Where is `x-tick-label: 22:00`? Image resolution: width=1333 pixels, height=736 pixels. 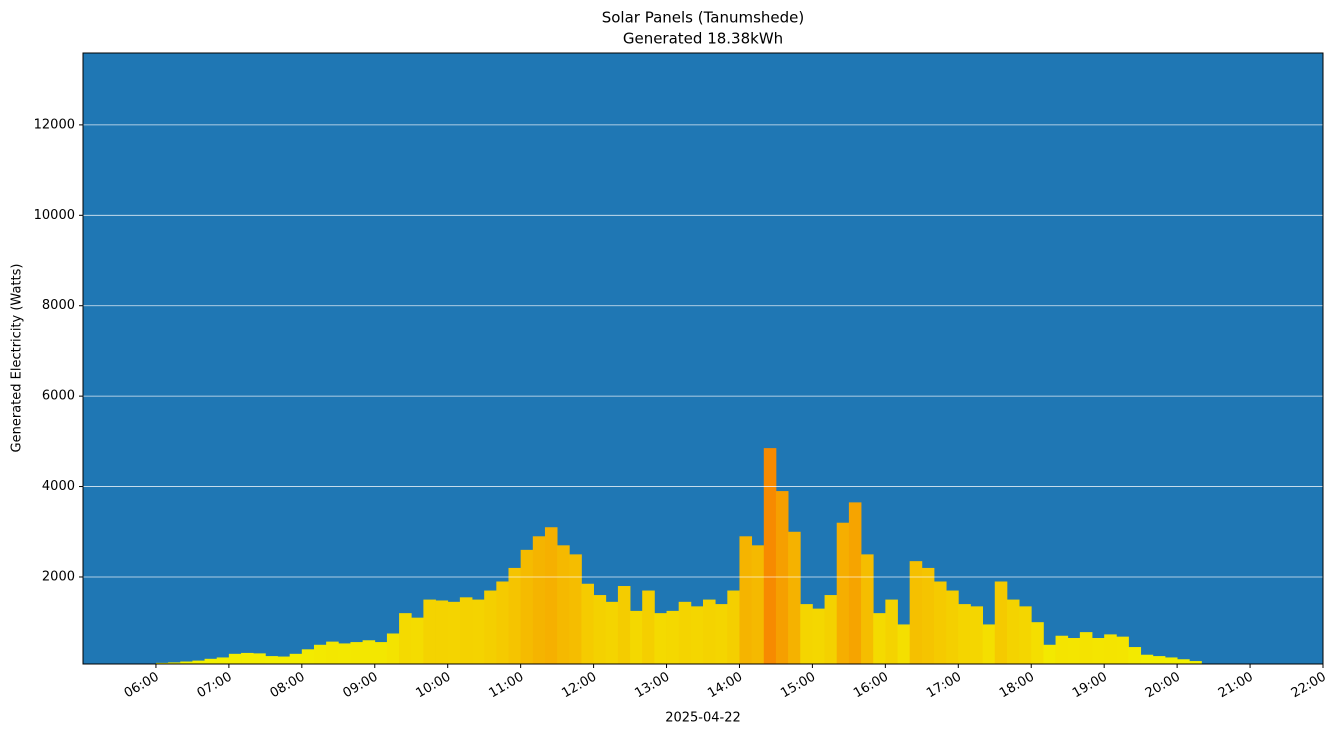 x-tick-label: 22:00 is located at coordinates (1309, 686).